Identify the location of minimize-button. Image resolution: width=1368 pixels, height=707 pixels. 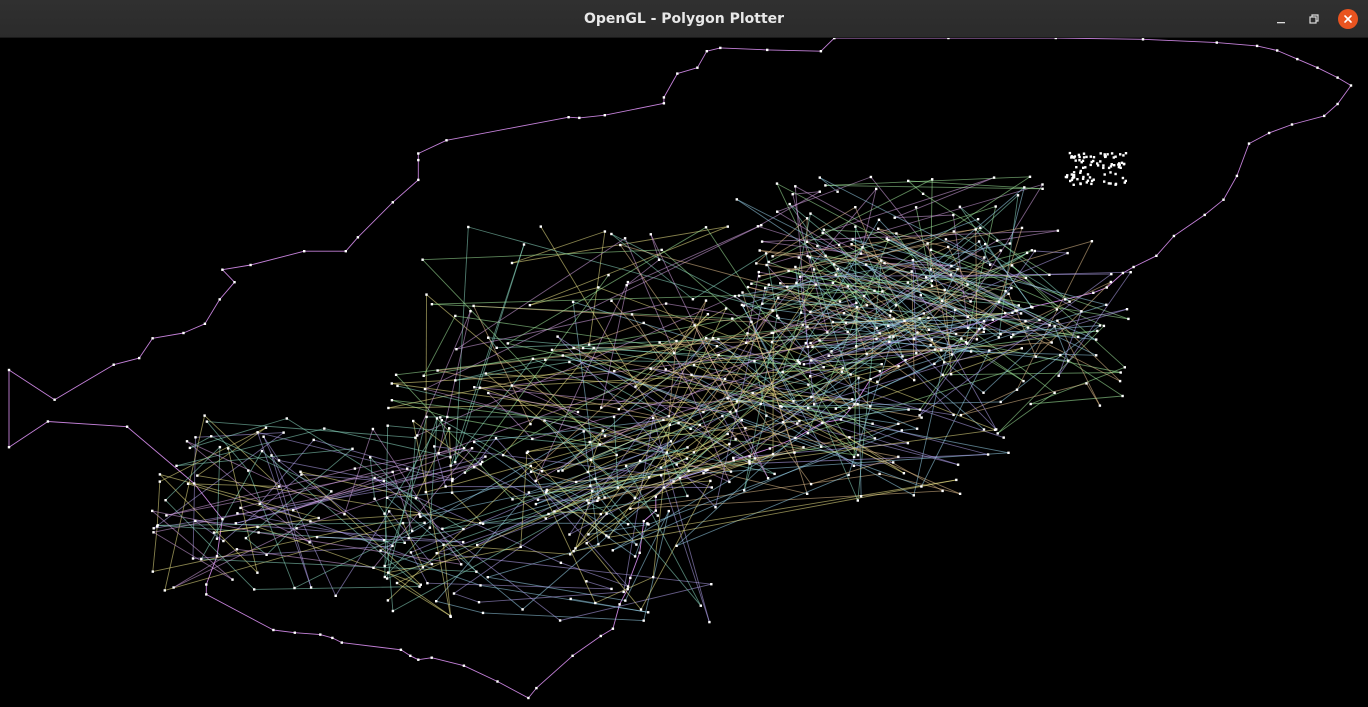
(1281, 19).